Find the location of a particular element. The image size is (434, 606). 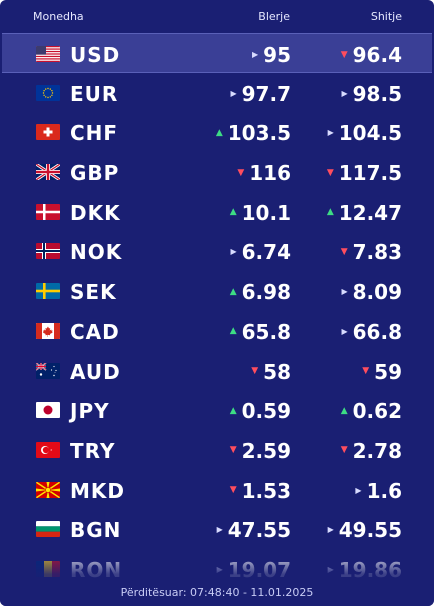

sell-rate: ▲ 12.47 is located at coordinates (364, 213).